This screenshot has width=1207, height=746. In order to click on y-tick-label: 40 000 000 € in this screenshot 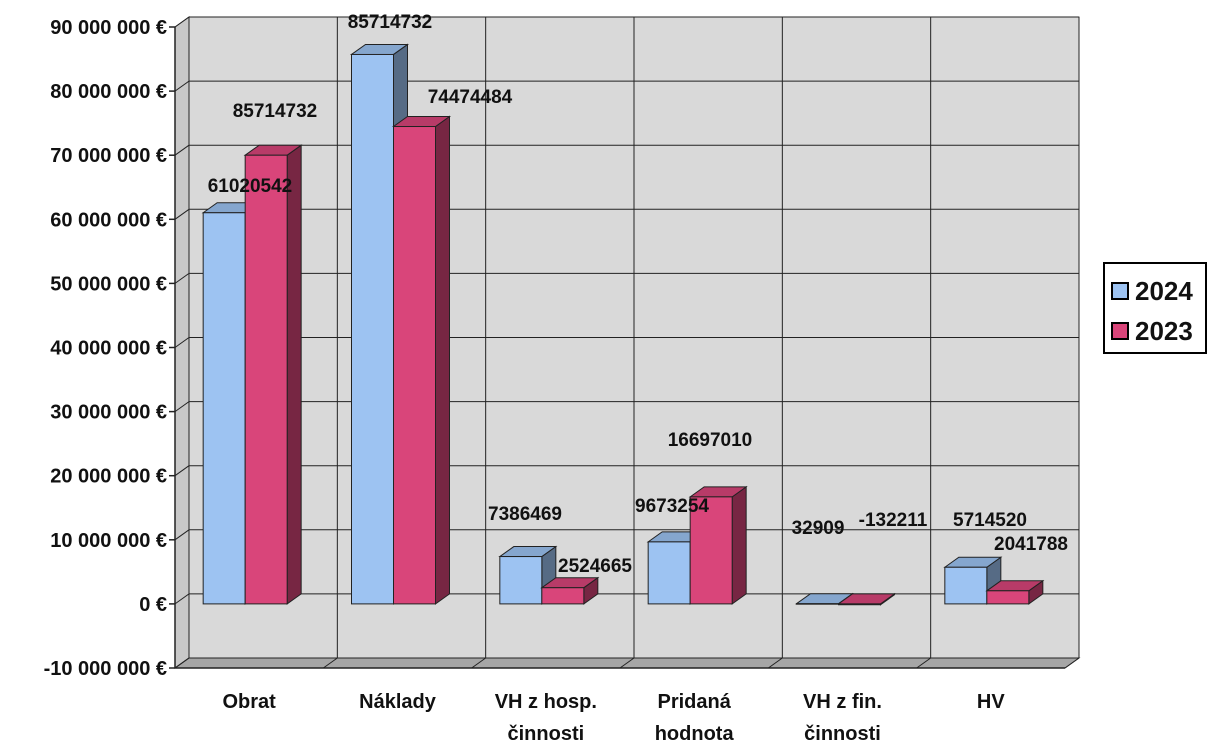, I will do `click(108, 349)`.